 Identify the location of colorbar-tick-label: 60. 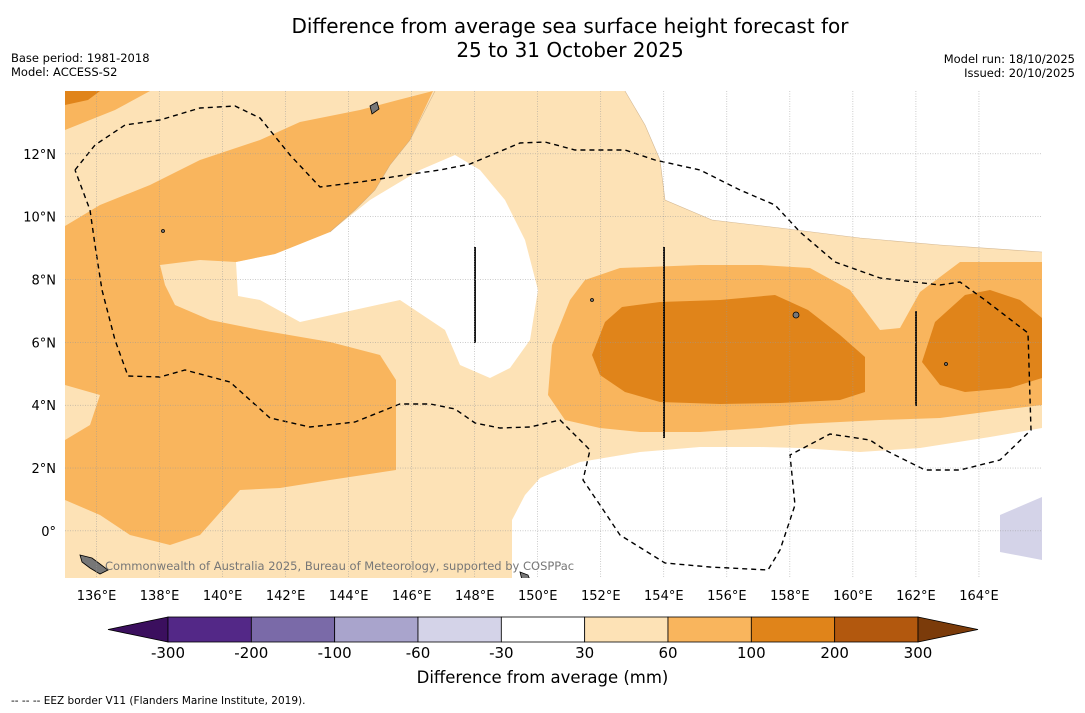
(667, 653).